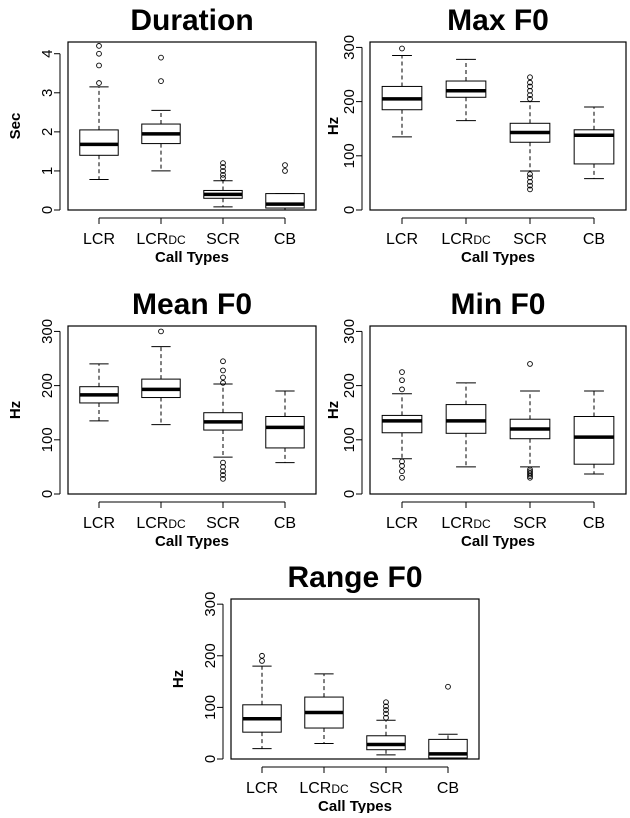  Describe the element at coordinates (210, 707) in the screenshot. I see `y-tick-label: 100` at that location.